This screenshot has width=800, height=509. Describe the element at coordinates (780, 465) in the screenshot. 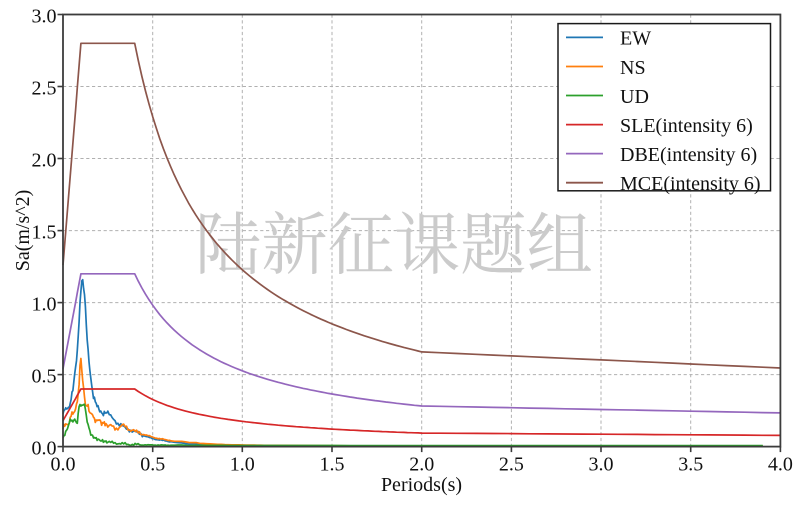

I see `svg-text: 4.0` at that location.